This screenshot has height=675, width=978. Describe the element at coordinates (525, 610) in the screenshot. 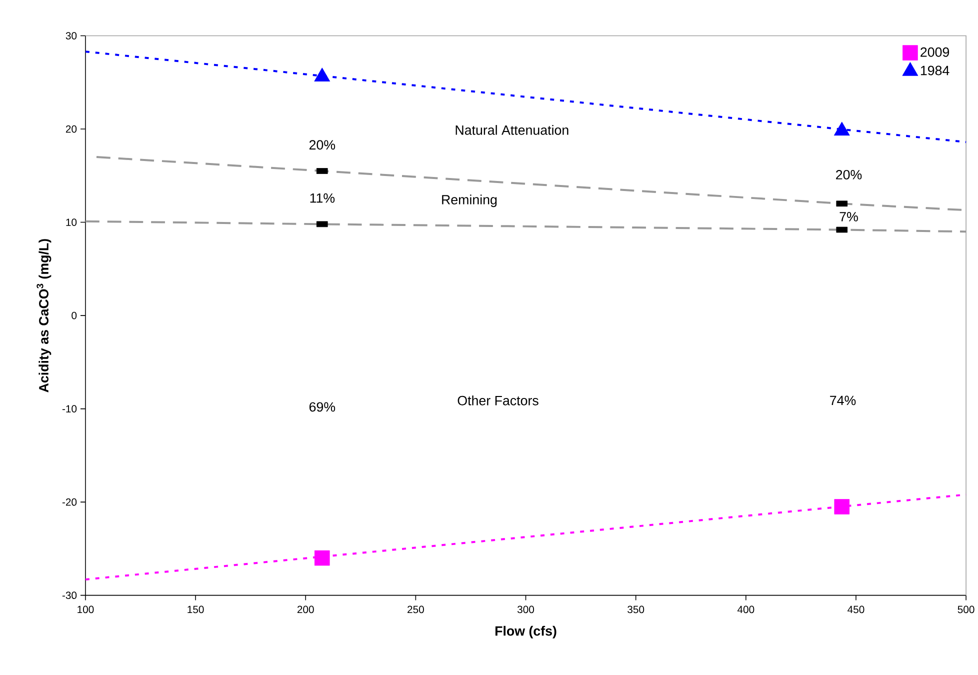

I see `x-tick-label: 300` at that location.